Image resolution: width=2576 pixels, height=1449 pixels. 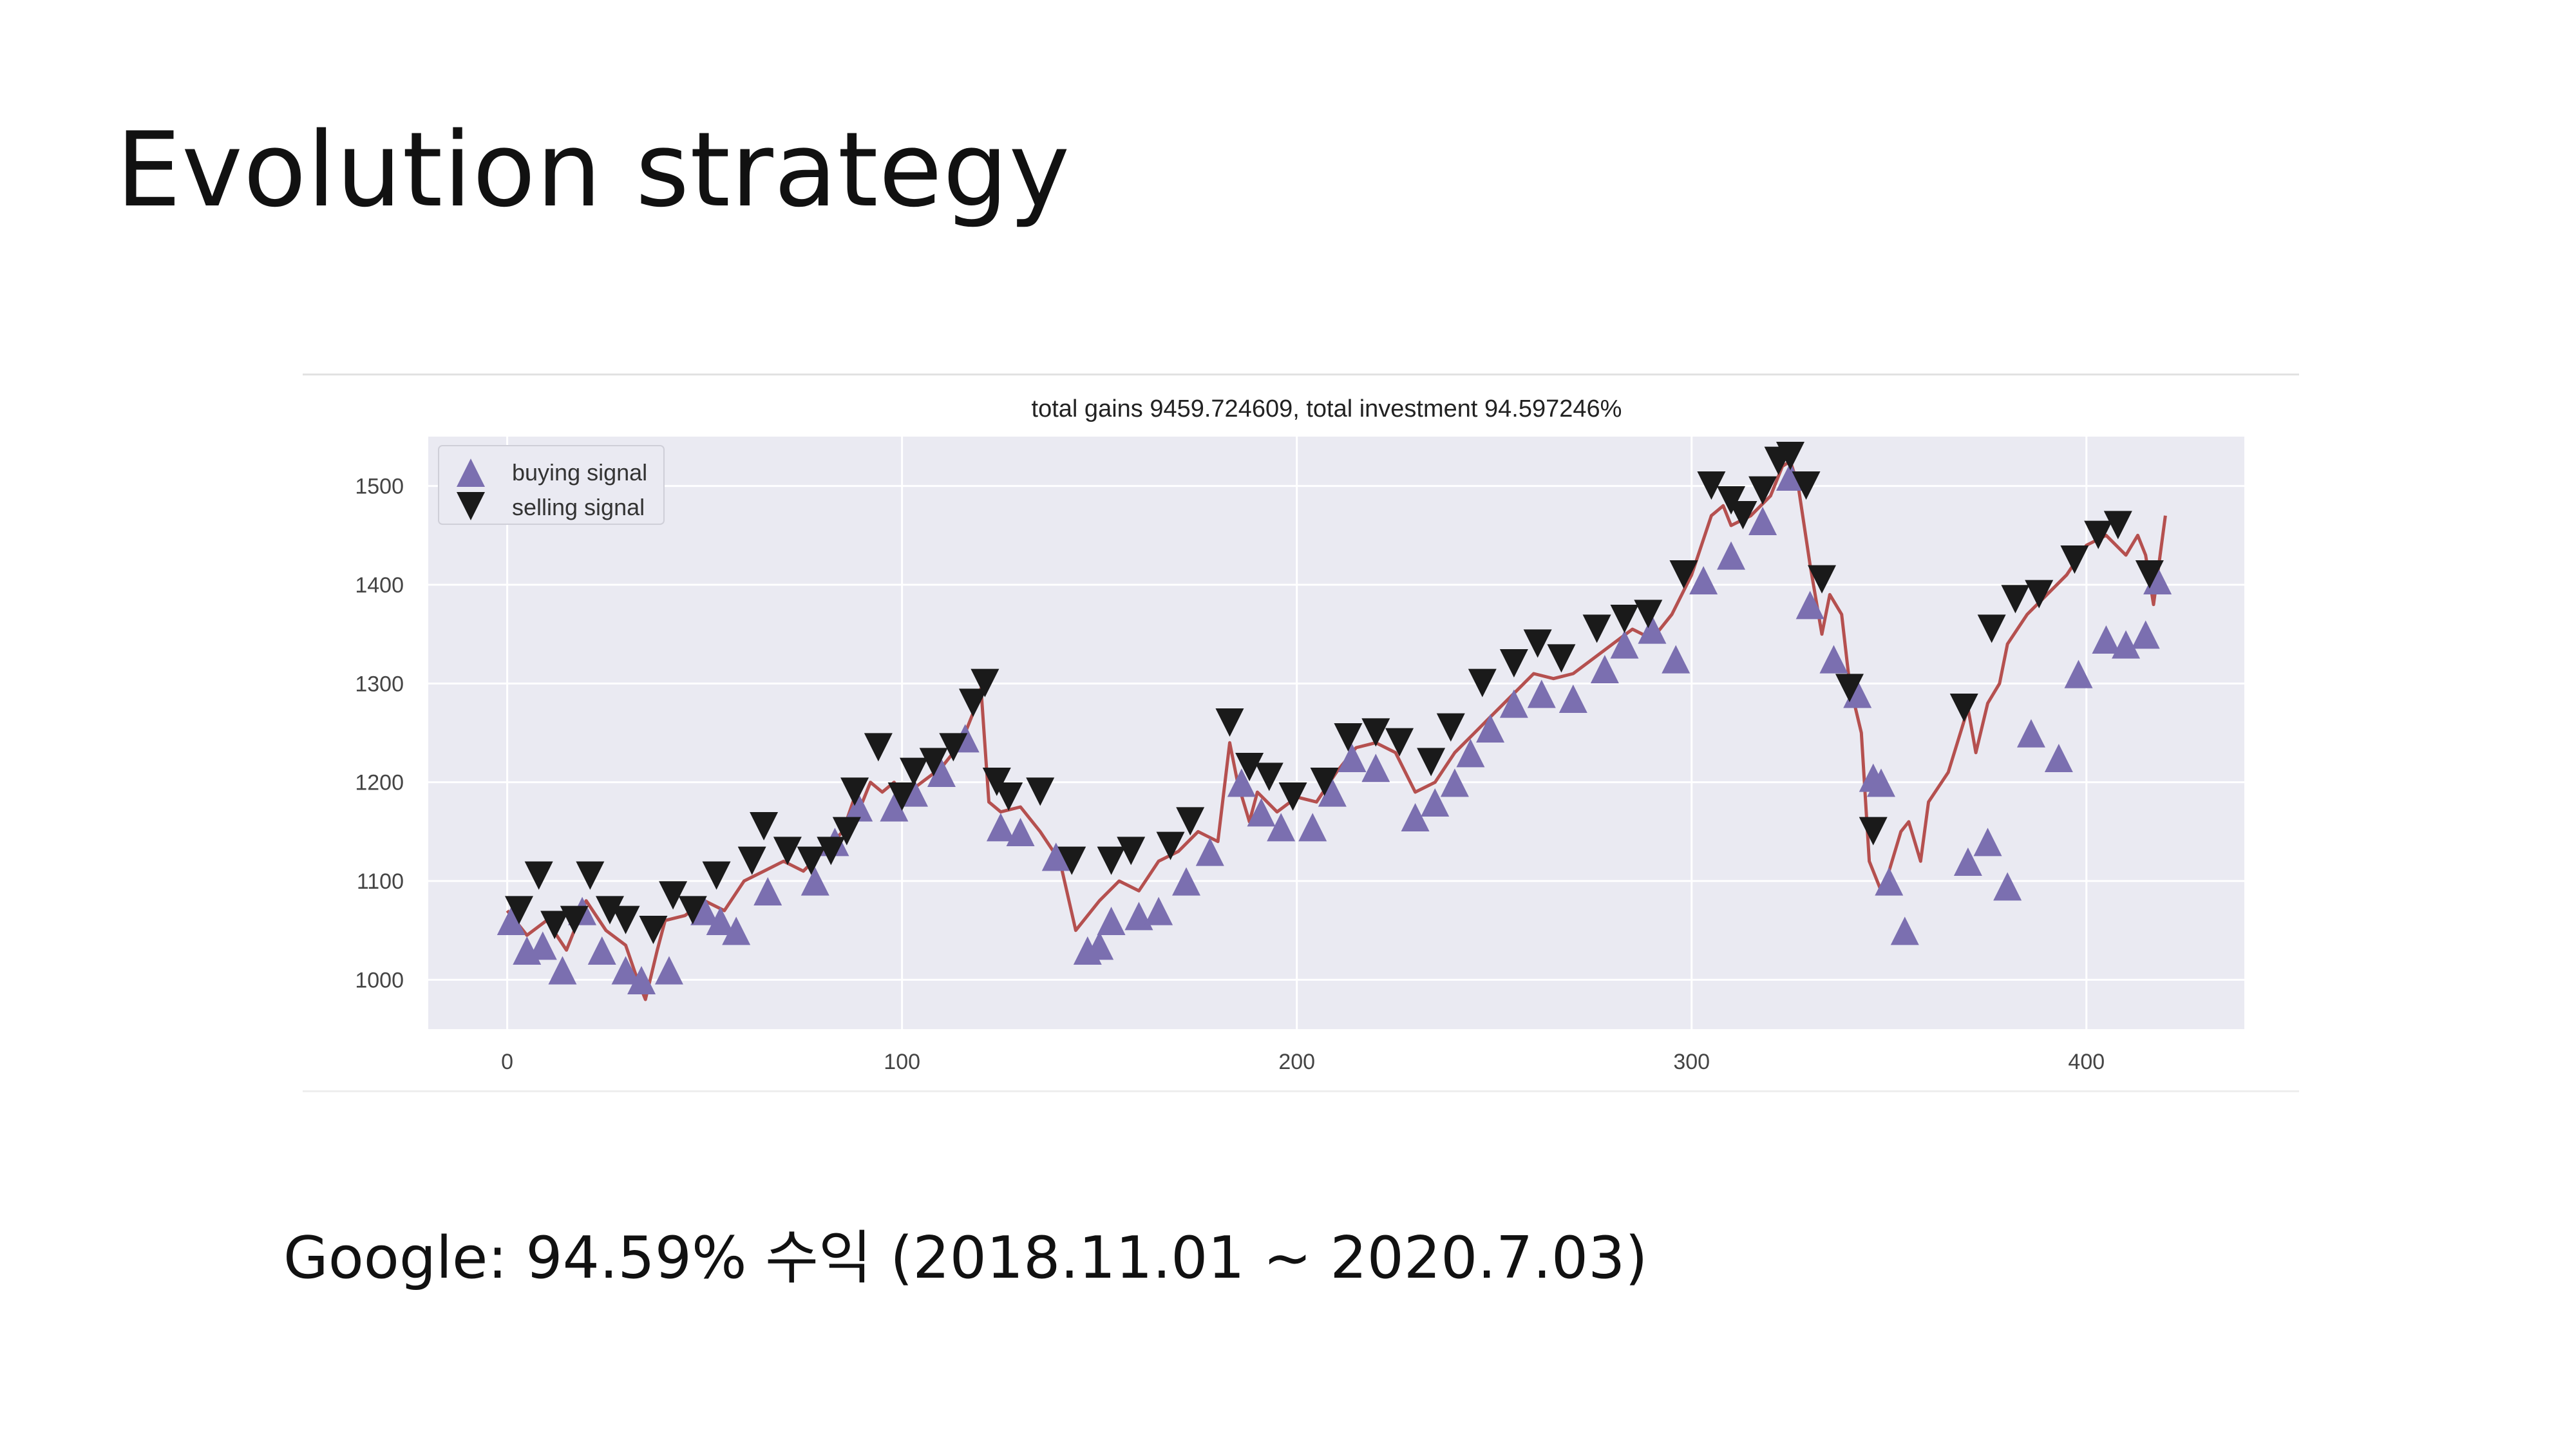 I want to click on x-tick-label: 100, so click(x=902, y=1062).